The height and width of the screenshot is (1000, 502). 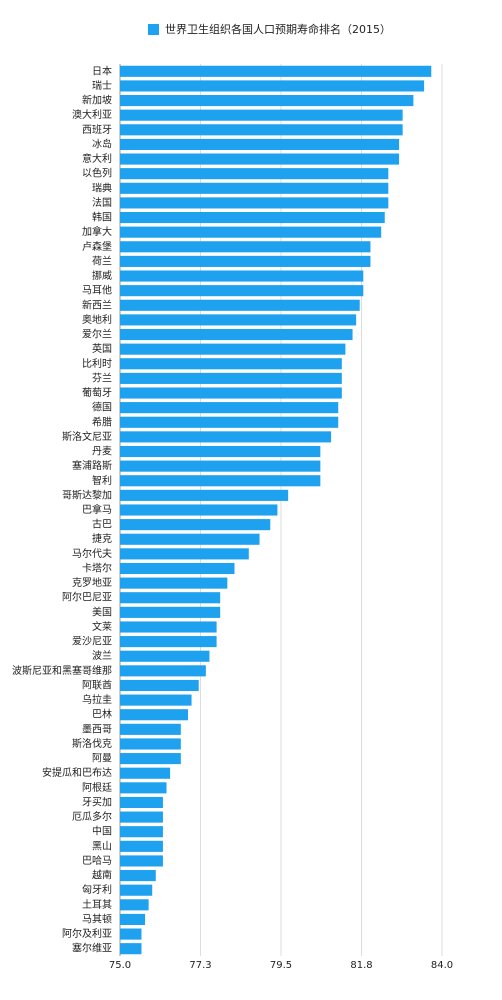 I want to click on y-tick-label: 波兰, so click(x=102, y=655).